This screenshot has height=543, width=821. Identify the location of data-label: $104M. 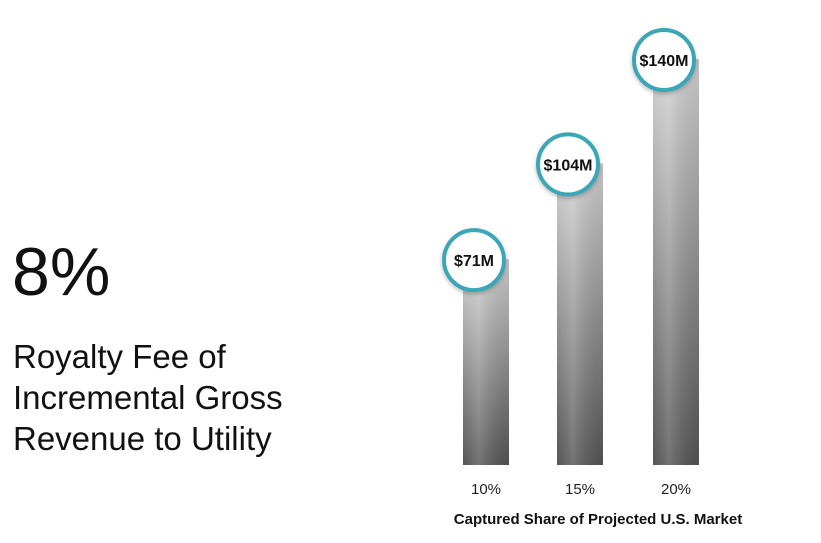
(568, 165).